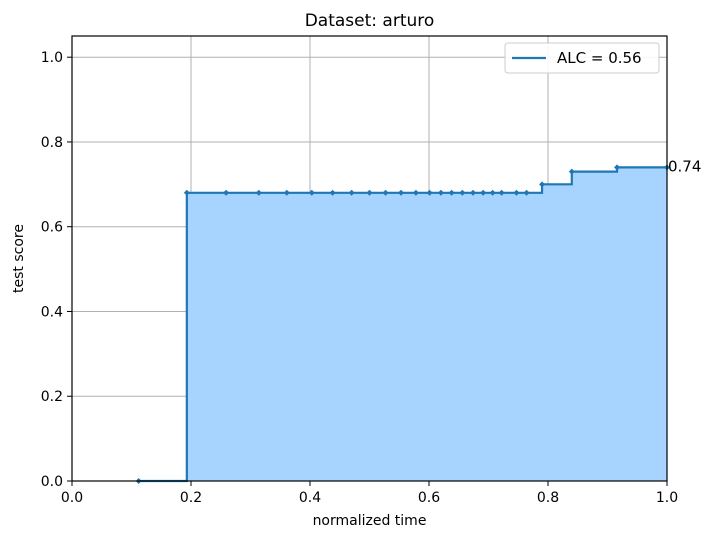 The height and width of the screenshot is (544, 716). Describe the element at coordinates (52, 312) in the screenshot. I see `y-tick-label: 0.4` at that location.